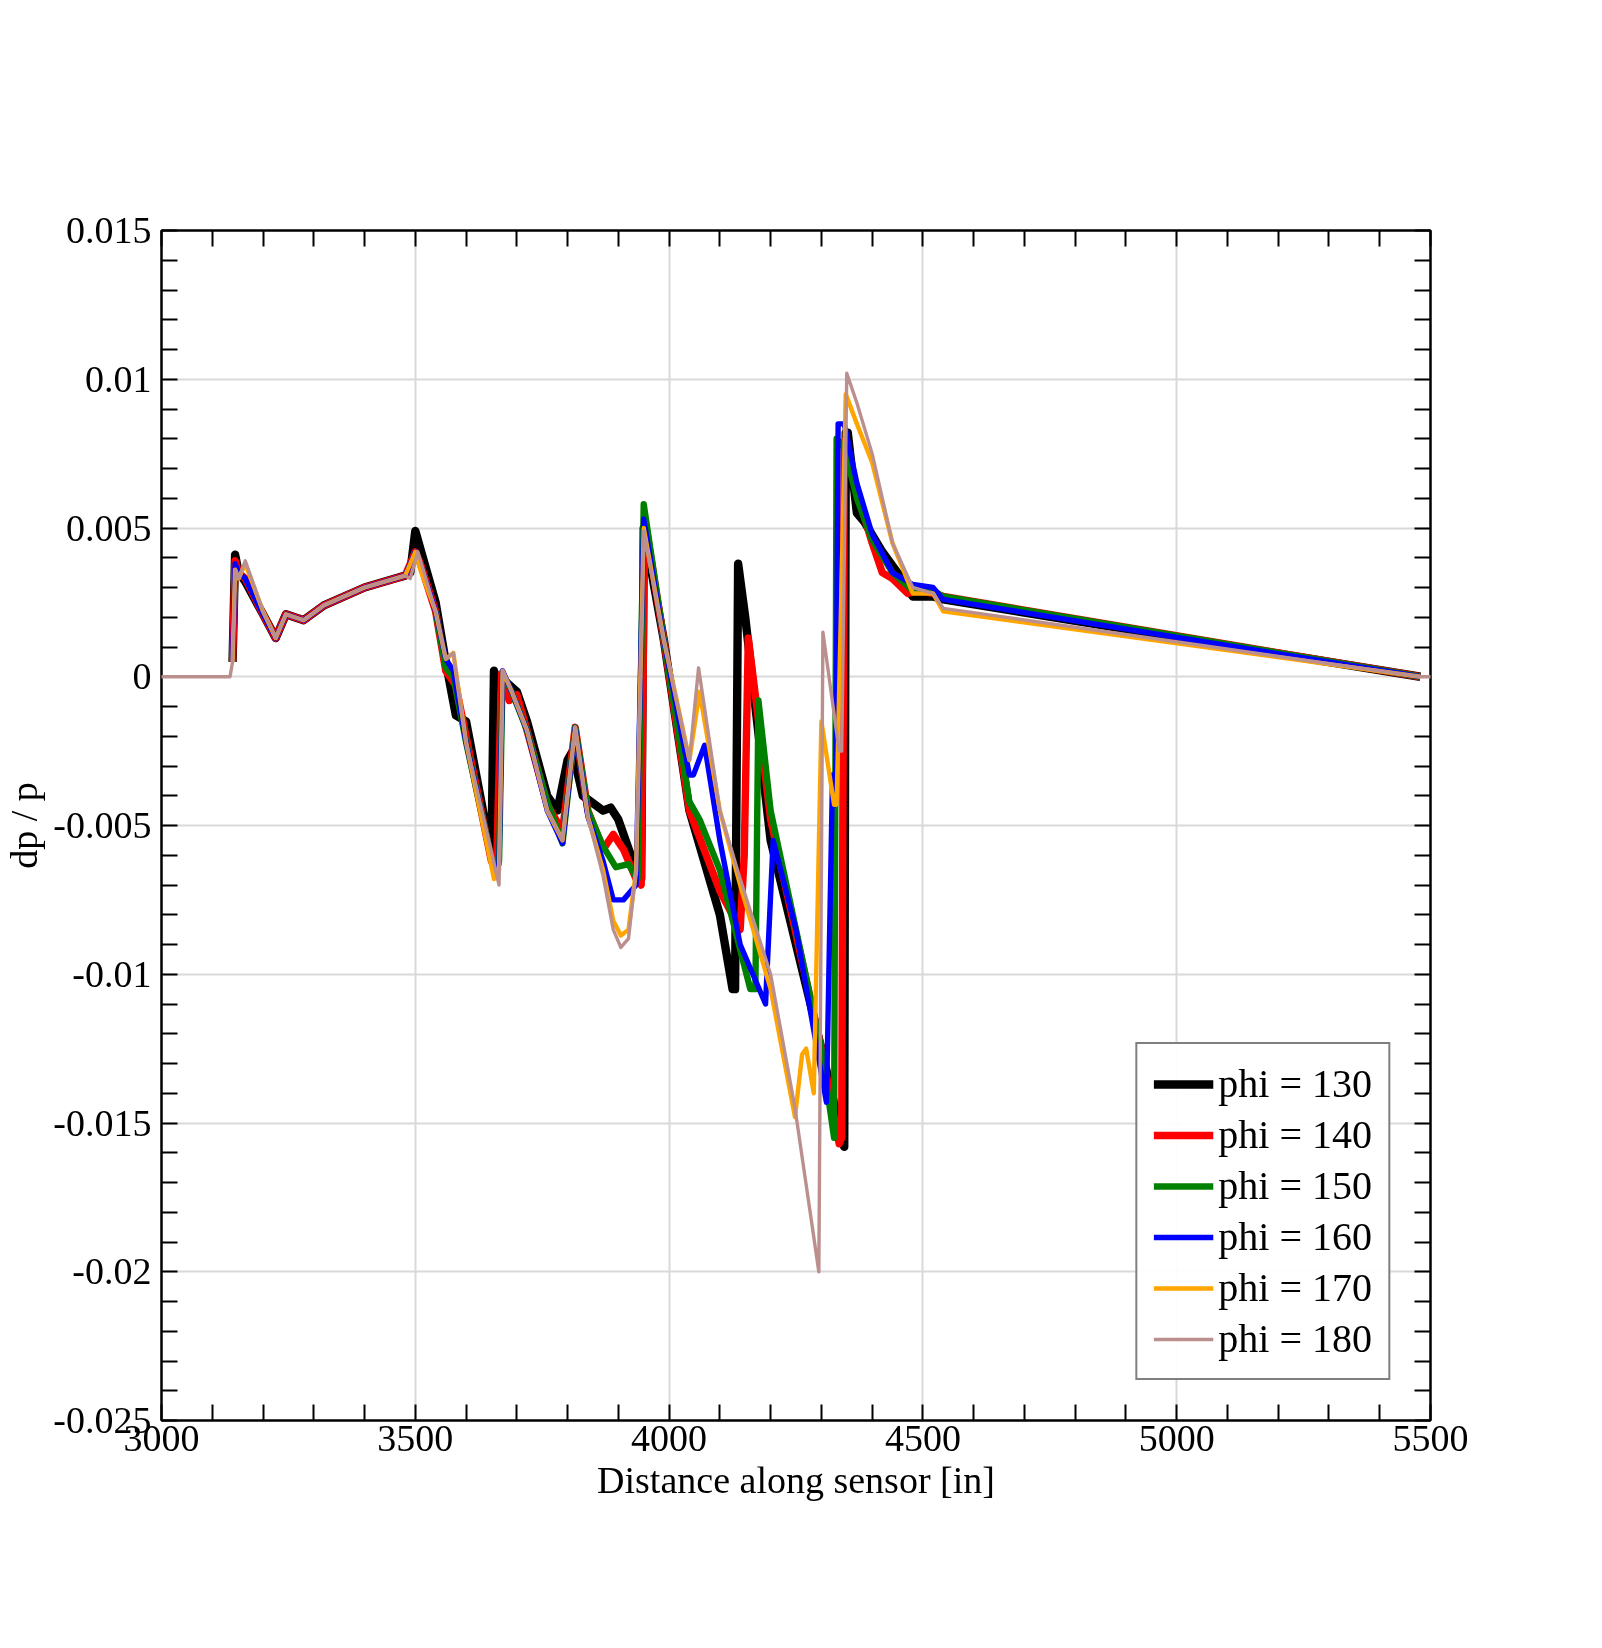 The width and height of the screenshot is (1602, 1648). What do you see at coordinates (112, 973) in the screenshot?
I see `y-tick-label: -0.01` at bounding box center [112, 973].